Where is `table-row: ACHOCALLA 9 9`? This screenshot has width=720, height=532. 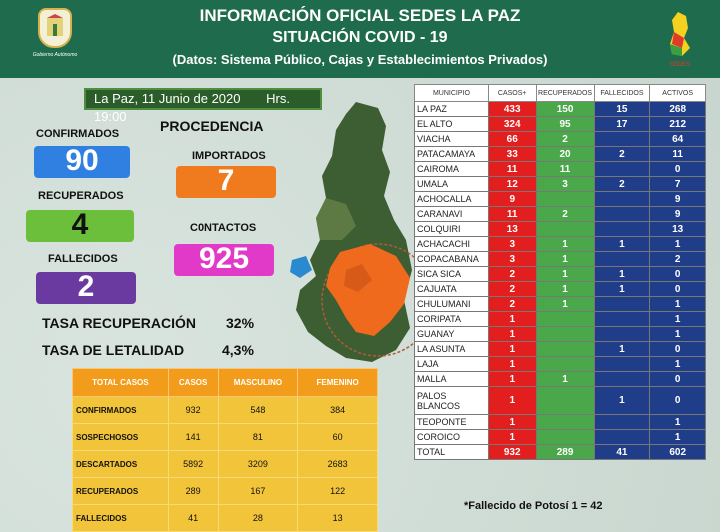
table-row: ACHOCALLA 9 9 is located at coordinates (560, 199).